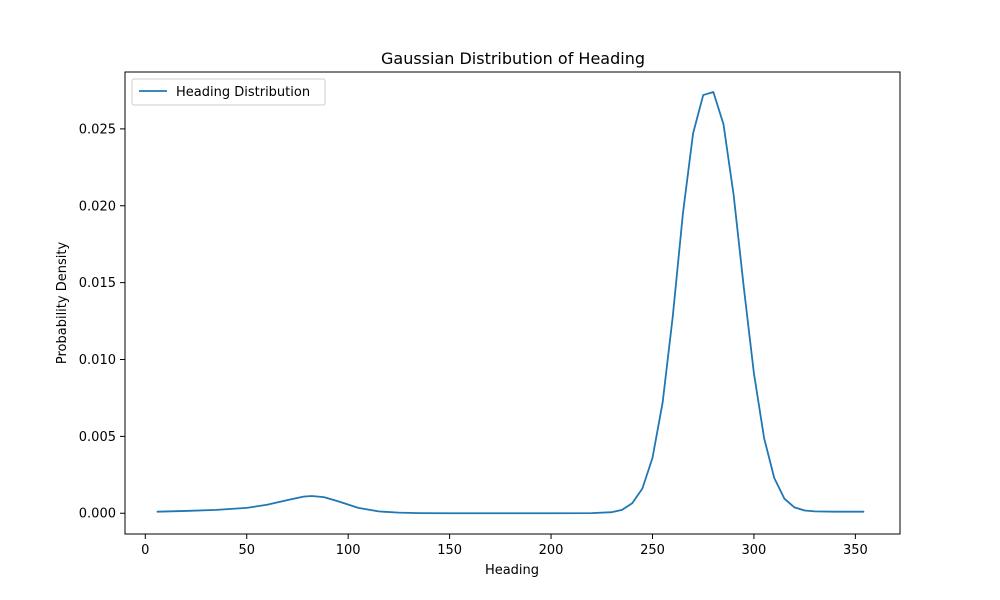  What do you see at coordinates (754, 550) in the screenshot?
I see `x-tick-label: 300` at bounding box center [754, 550].